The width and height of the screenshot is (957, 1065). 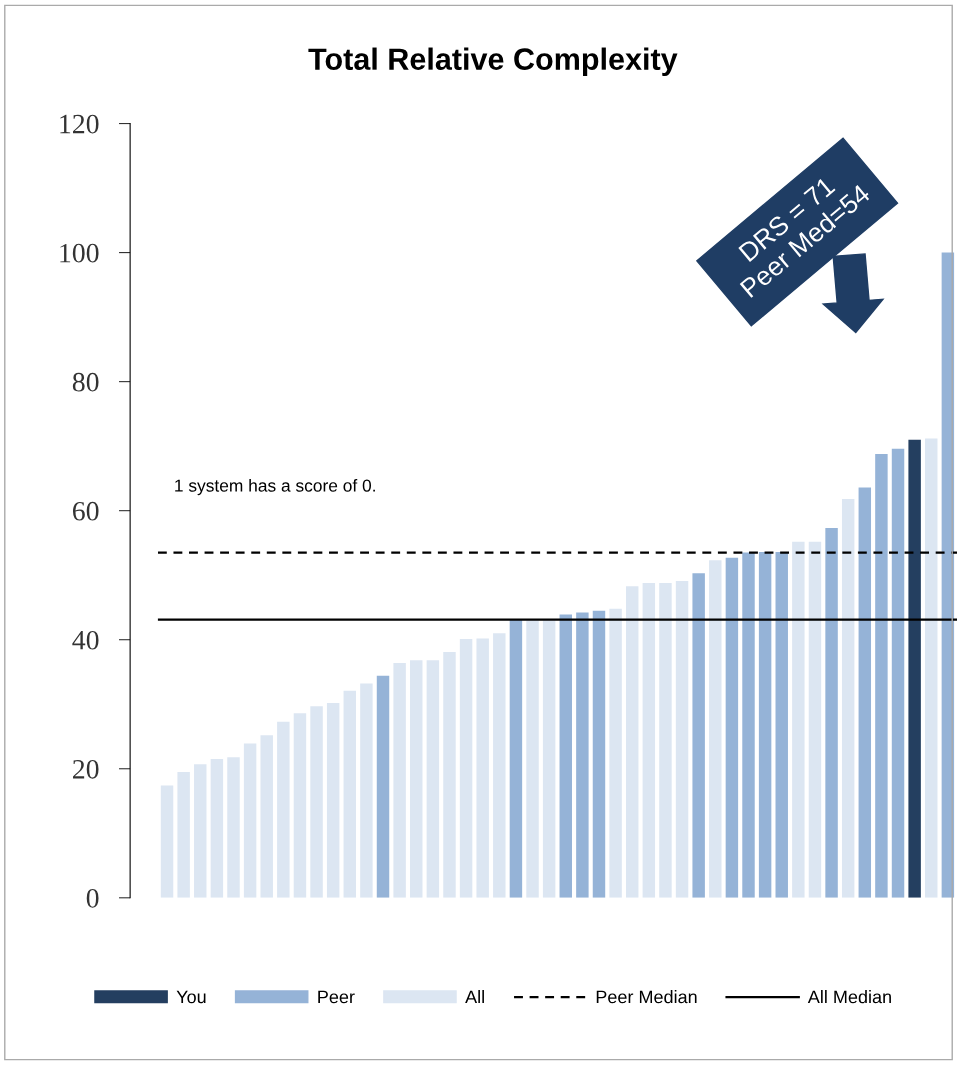 What do you see at coordinates (474, 997) in the screenshot?
I see `legend-label: All` at bounding box center [474, 997].